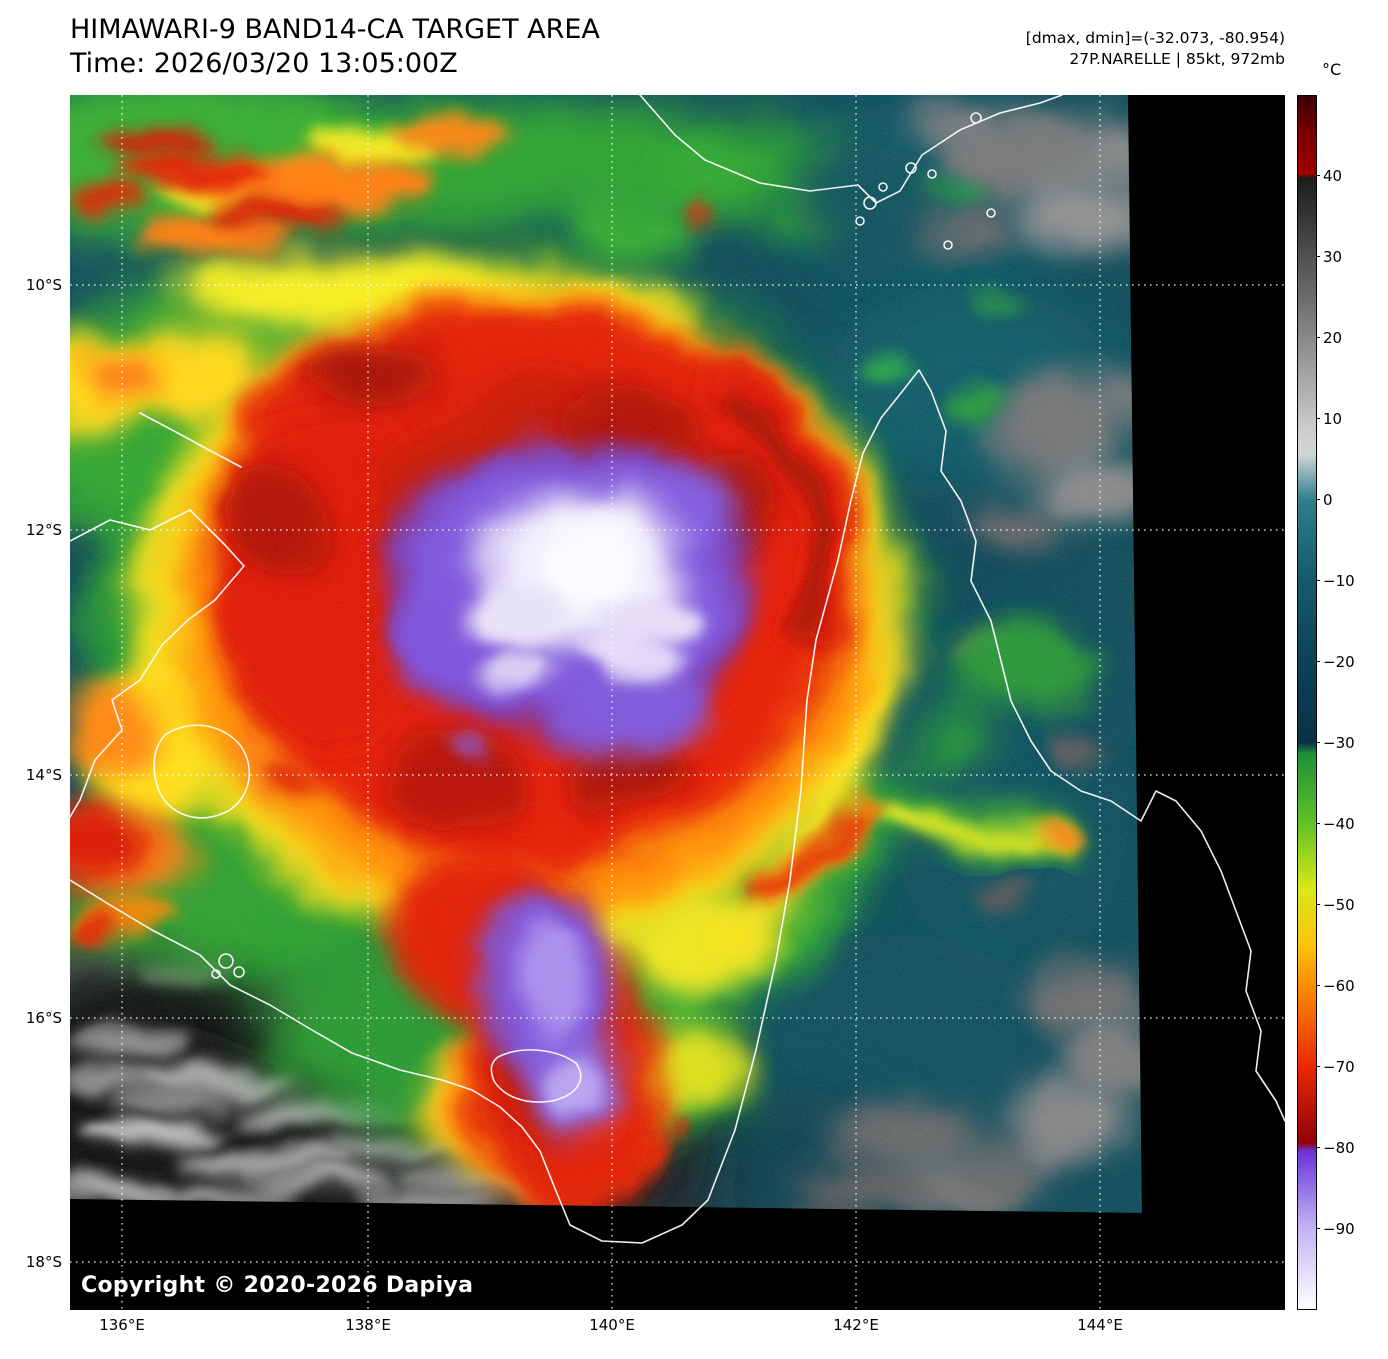 This screenshot has width=1388, height=1359. I want to click on lat-axis-label: 16°S, so click(43, 1018).